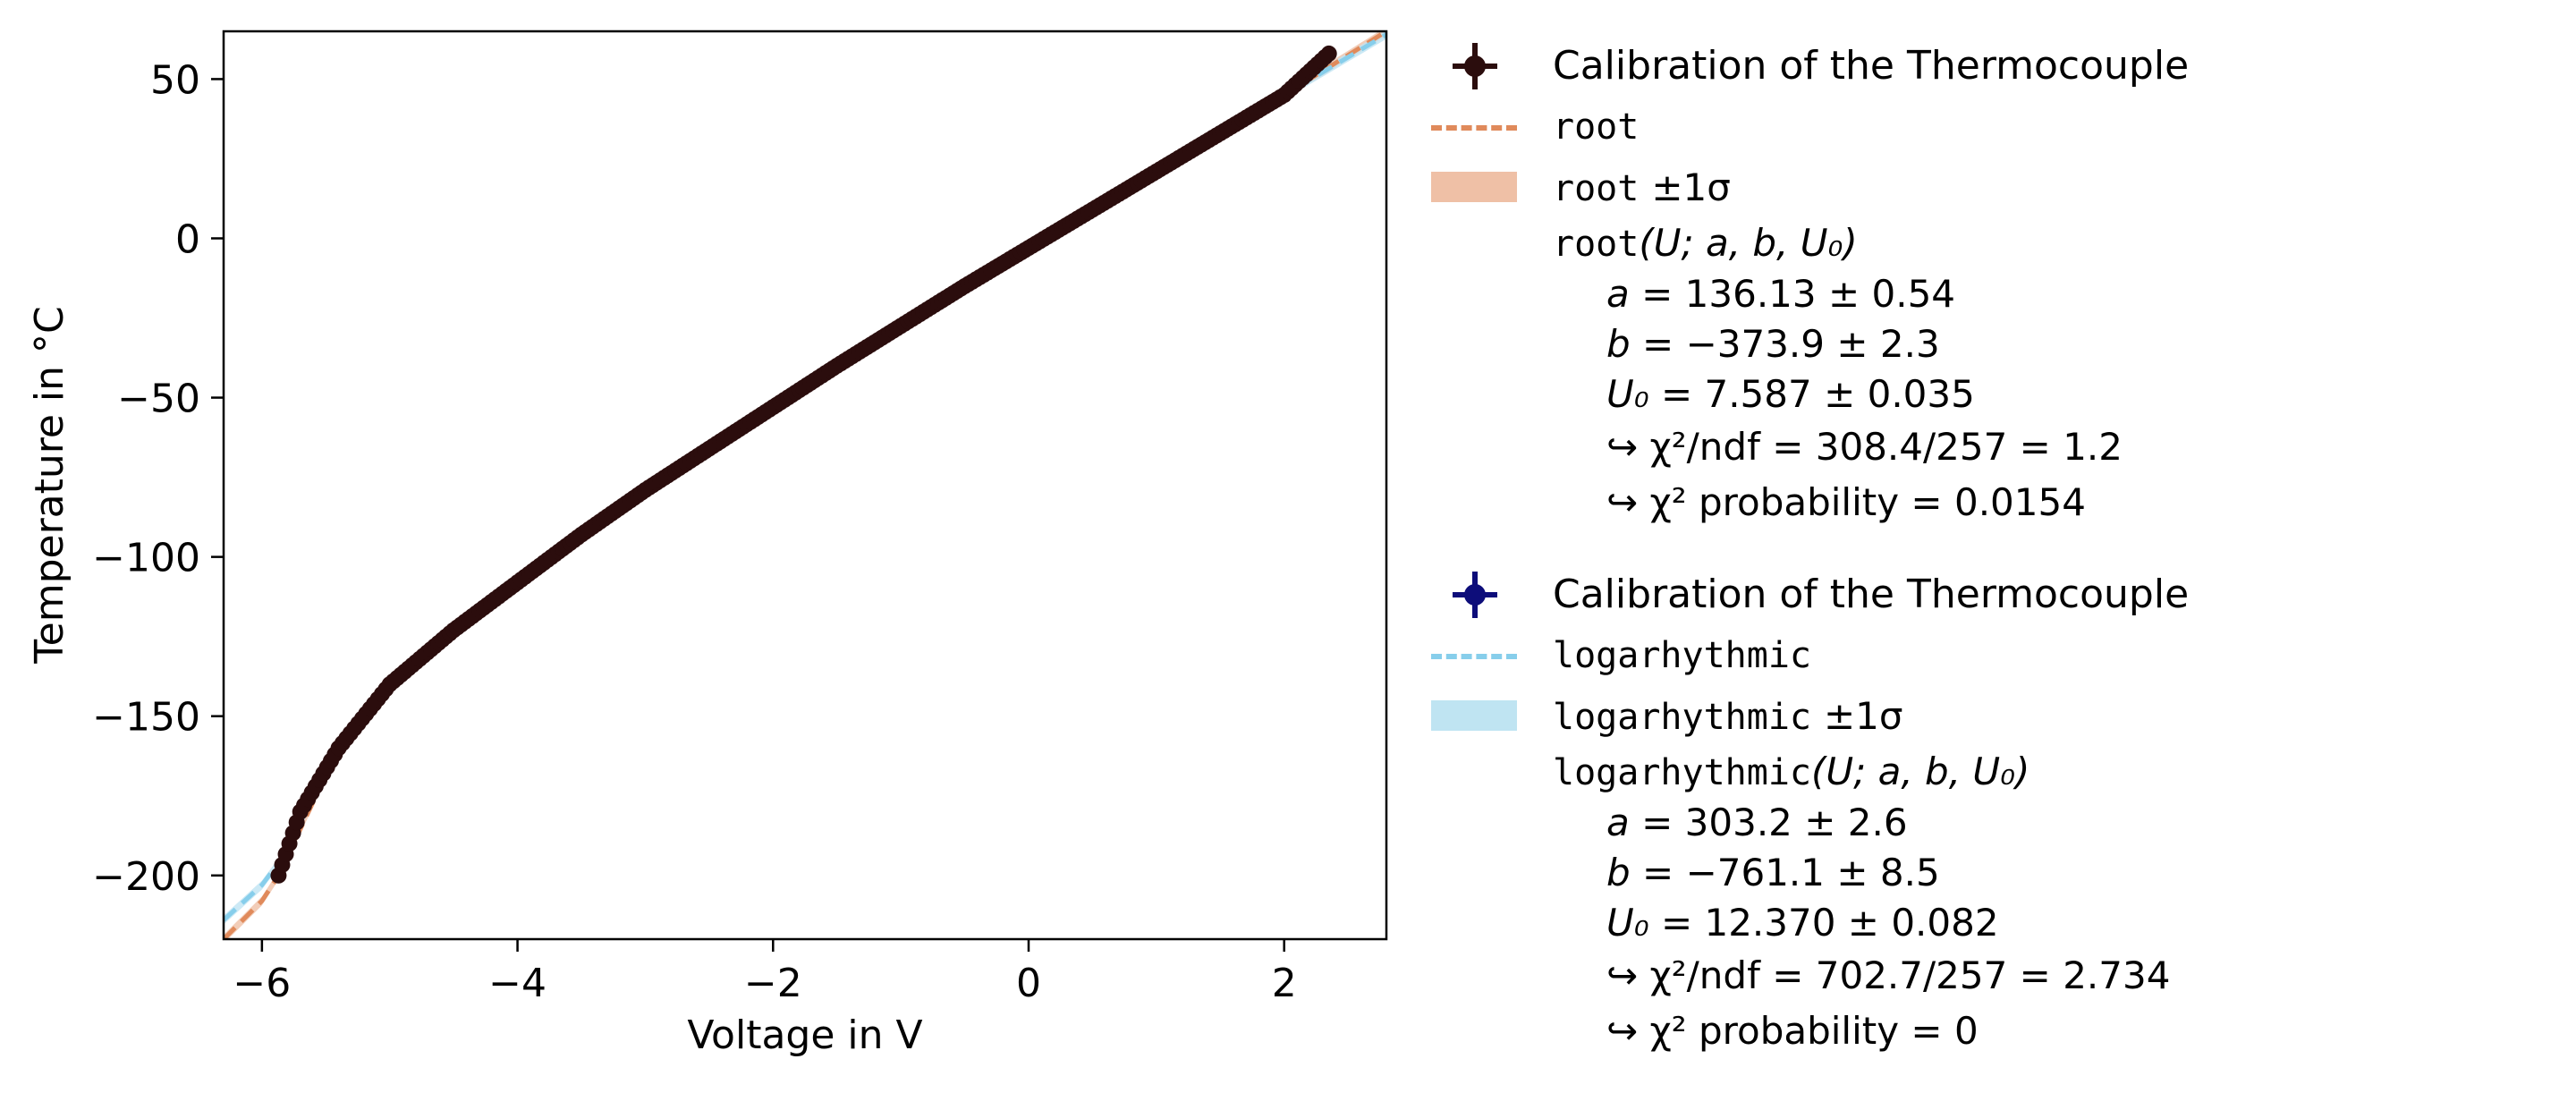  Describe the element at coordinates (146, 877) in the screenshot. I see `y-tick-label: −200` at that location.